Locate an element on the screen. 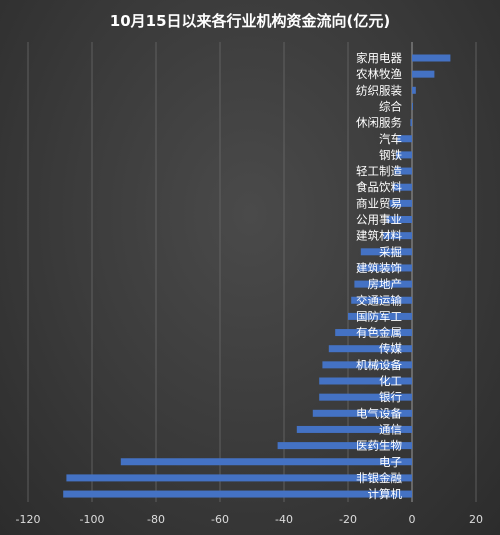  category-label: 汽车 is located at coordinates (390, 139).